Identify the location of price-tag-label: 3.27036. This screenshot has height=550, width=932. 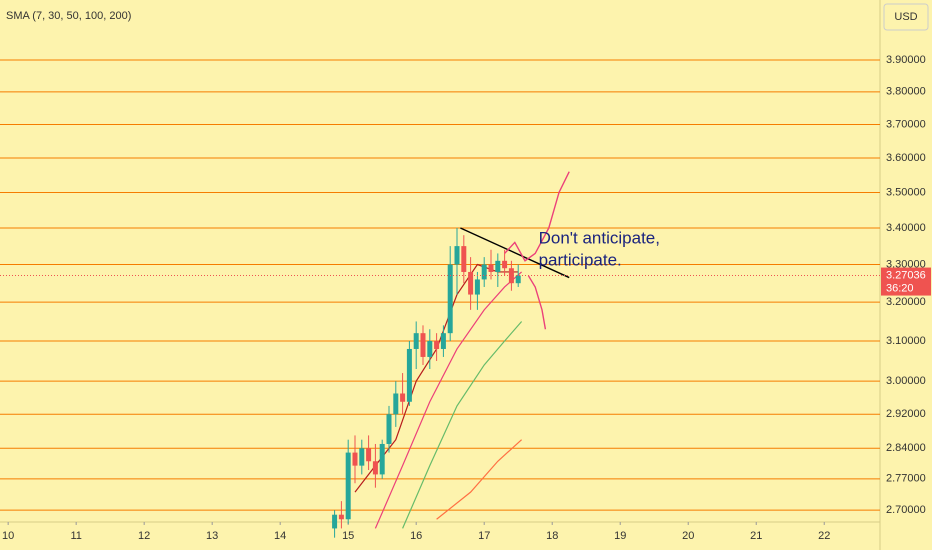
(906, 275).